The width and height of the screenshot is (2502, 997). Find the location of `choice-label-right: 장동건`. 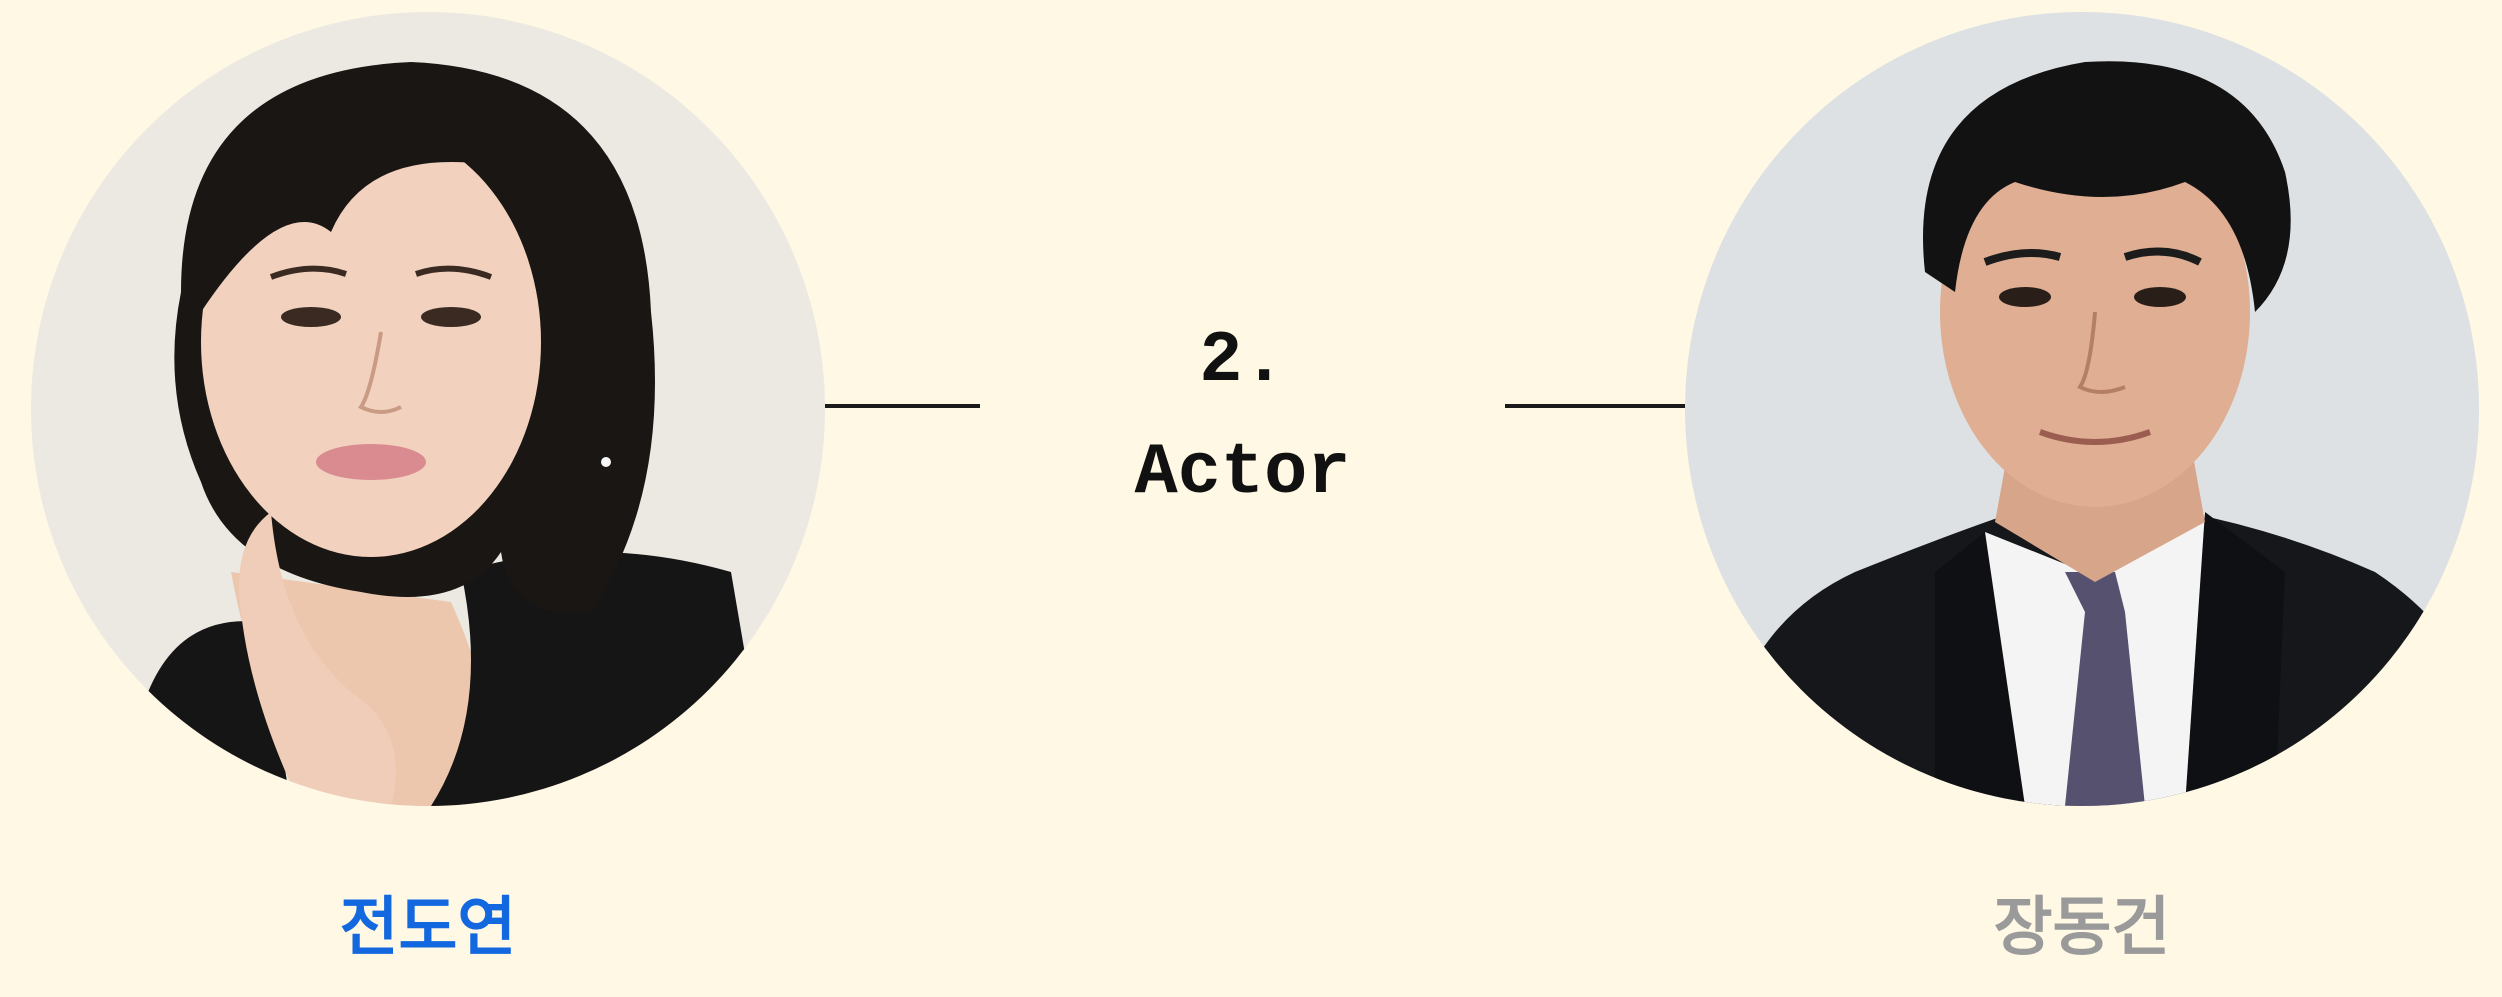

choice-label-right: 장동건 is located at coordinates (2082, 928).